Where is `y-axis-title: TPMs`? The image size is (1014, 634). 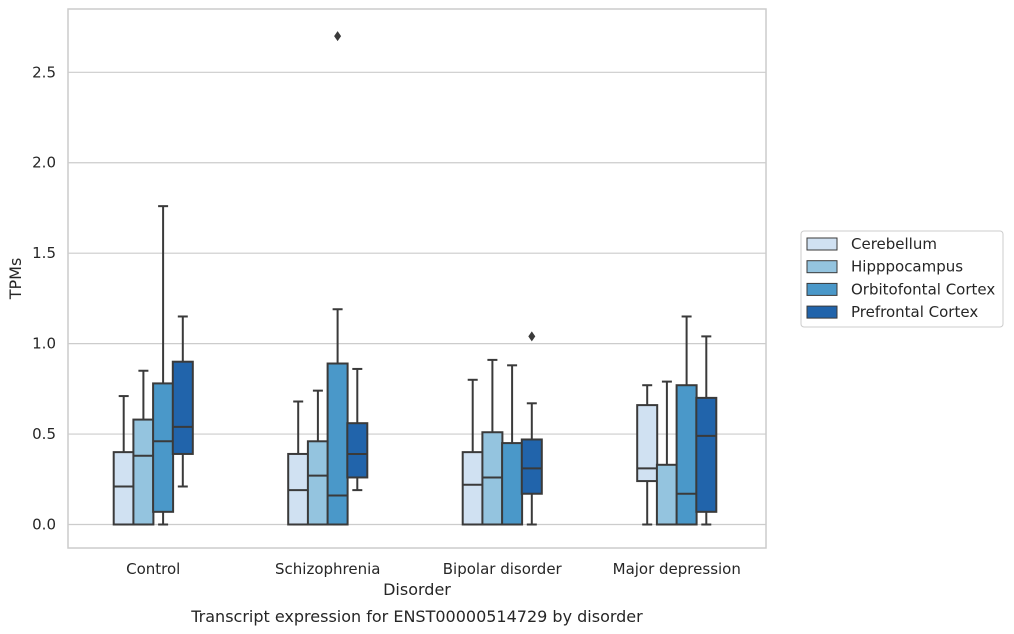 y-axis-title: TPMs is located at coordinates (15, 279).